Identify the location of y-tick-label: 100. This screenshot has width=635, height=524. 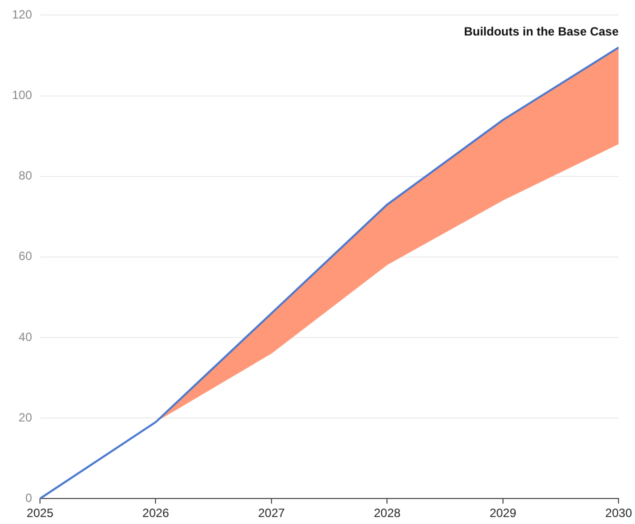
(22, 95).